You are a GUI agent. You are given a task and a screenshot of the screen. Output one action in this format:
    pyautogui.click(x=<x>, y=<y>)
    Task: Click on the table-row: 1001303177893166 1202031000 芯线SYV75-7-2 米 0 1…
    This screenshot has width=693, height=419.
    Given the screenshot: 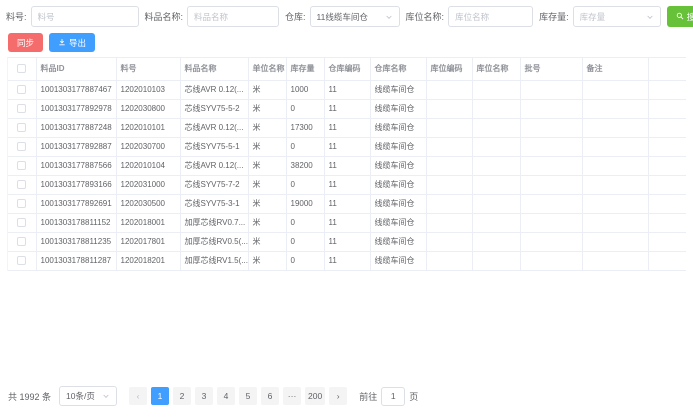 What is the action you would take?
    pyautogui.click(x=347, y=185)
    